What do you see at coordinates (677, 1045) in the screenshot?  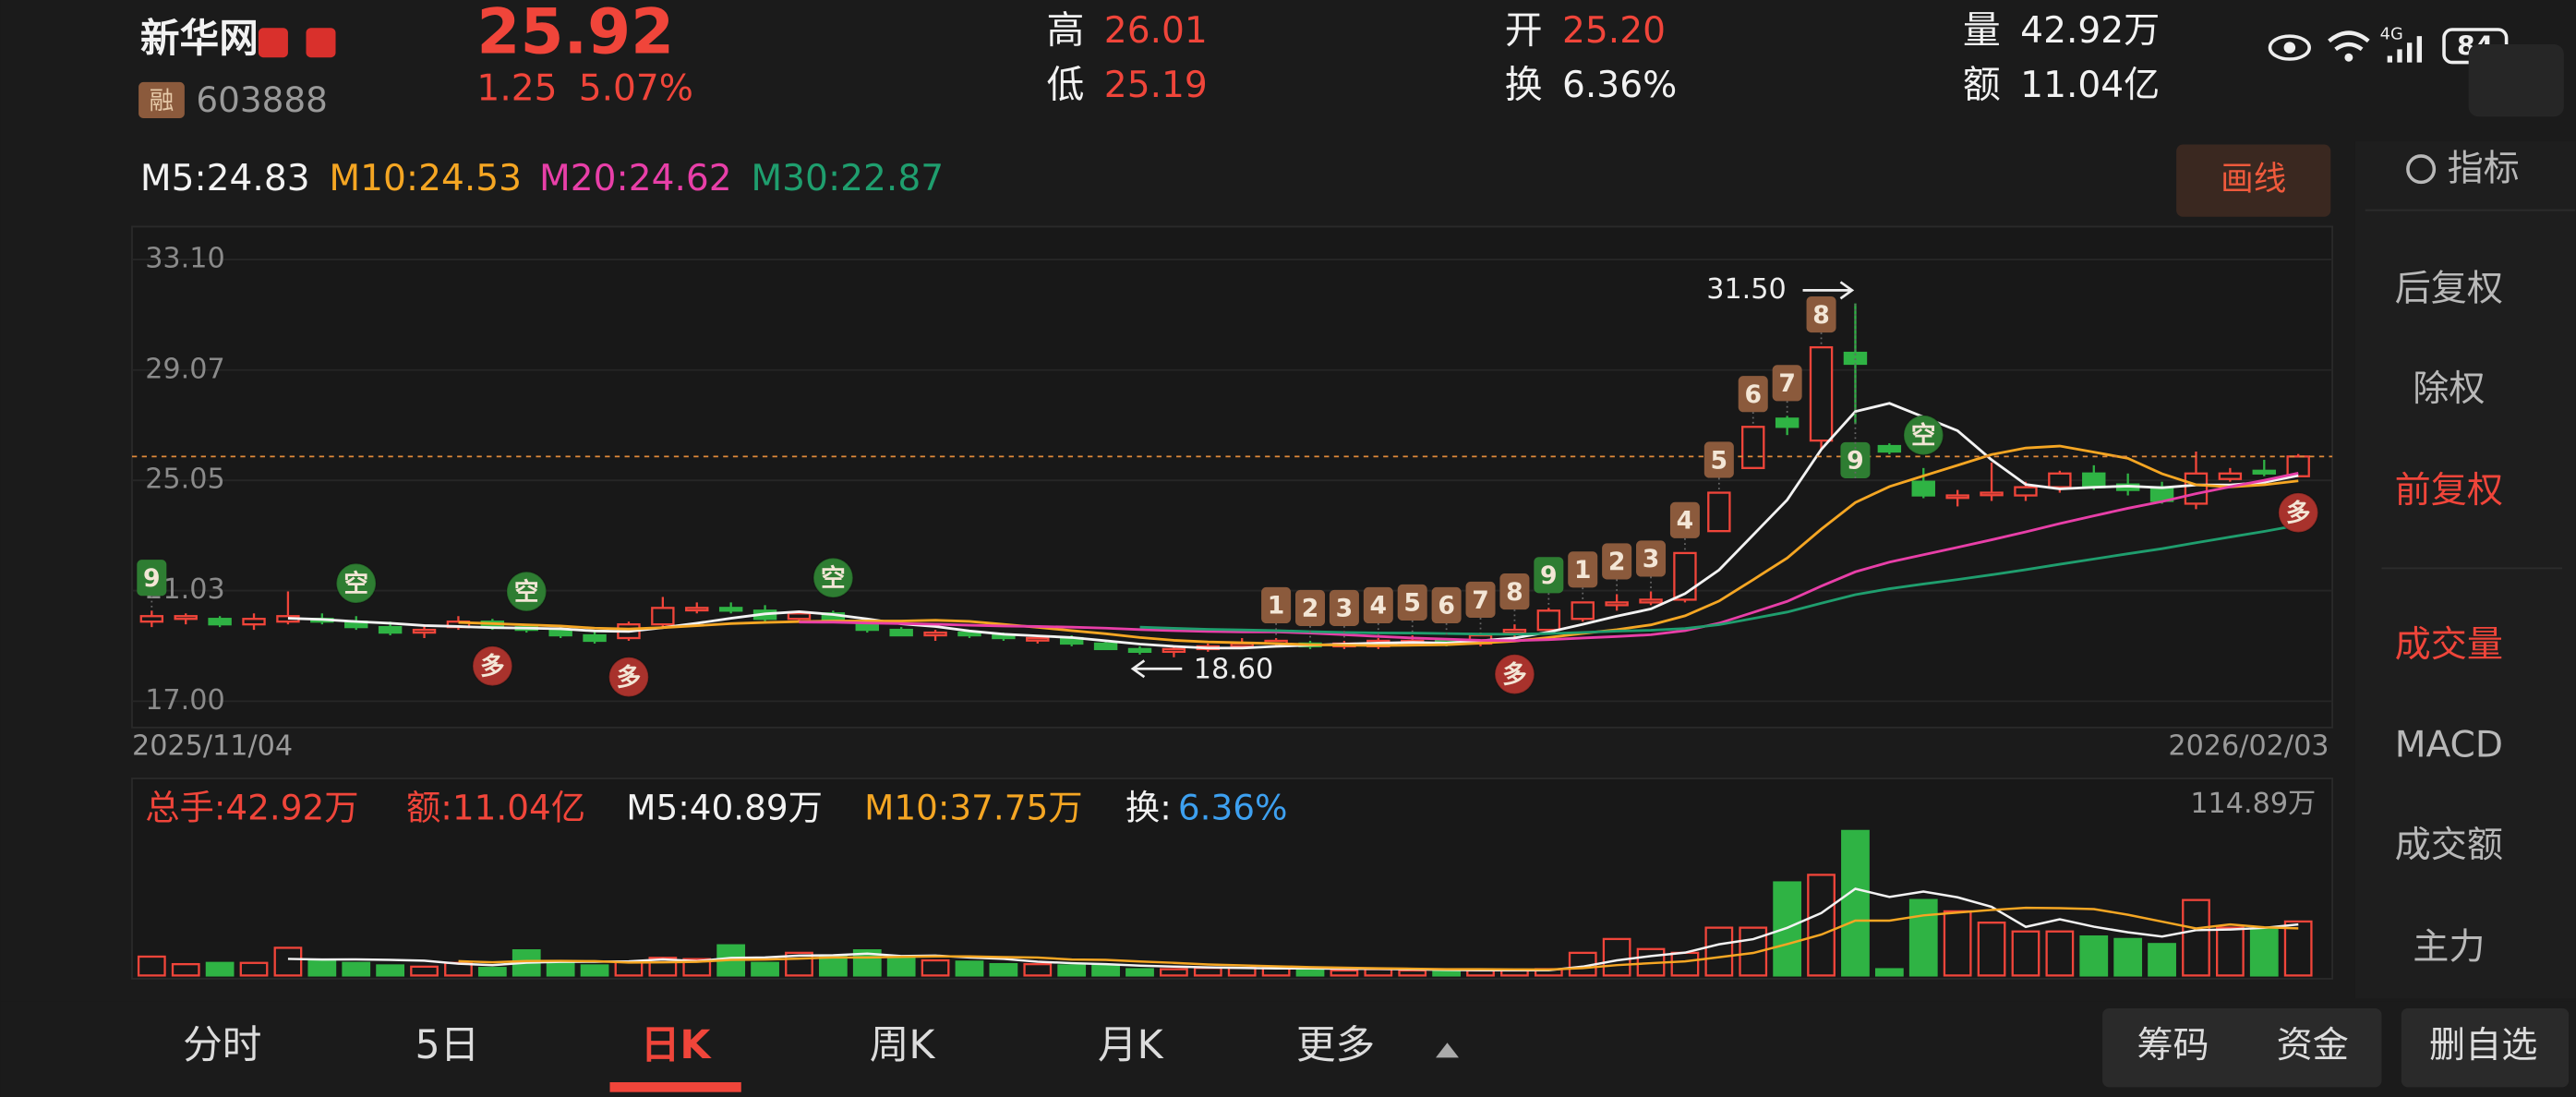 I see `tab: 日K` at bounding box center [677, 1045].